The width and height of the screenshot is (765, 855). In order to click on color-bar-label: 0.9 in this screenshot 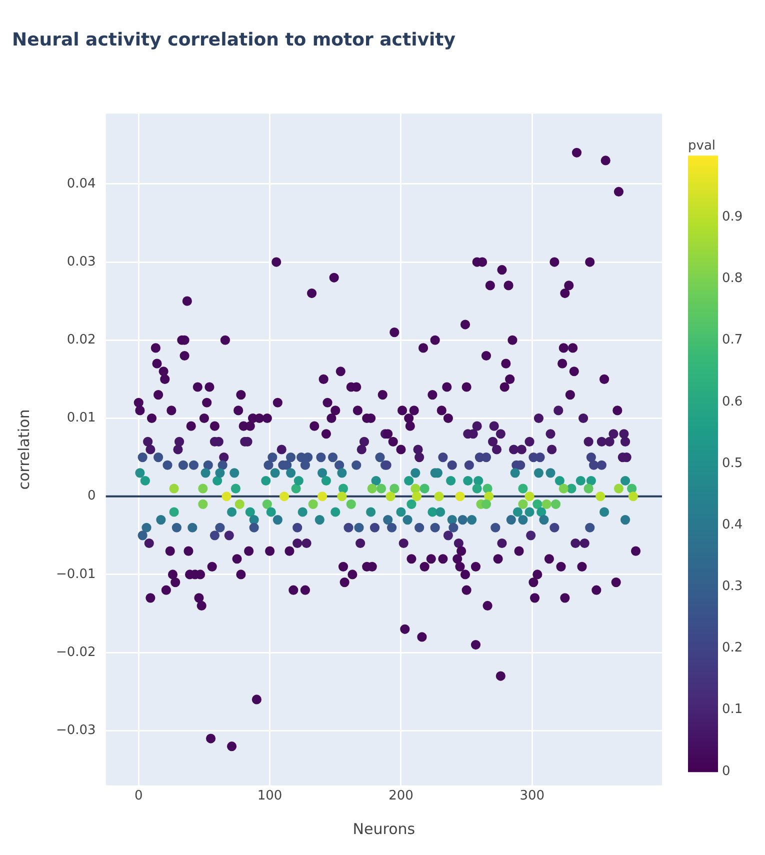, I will do `click(732, 217)`.